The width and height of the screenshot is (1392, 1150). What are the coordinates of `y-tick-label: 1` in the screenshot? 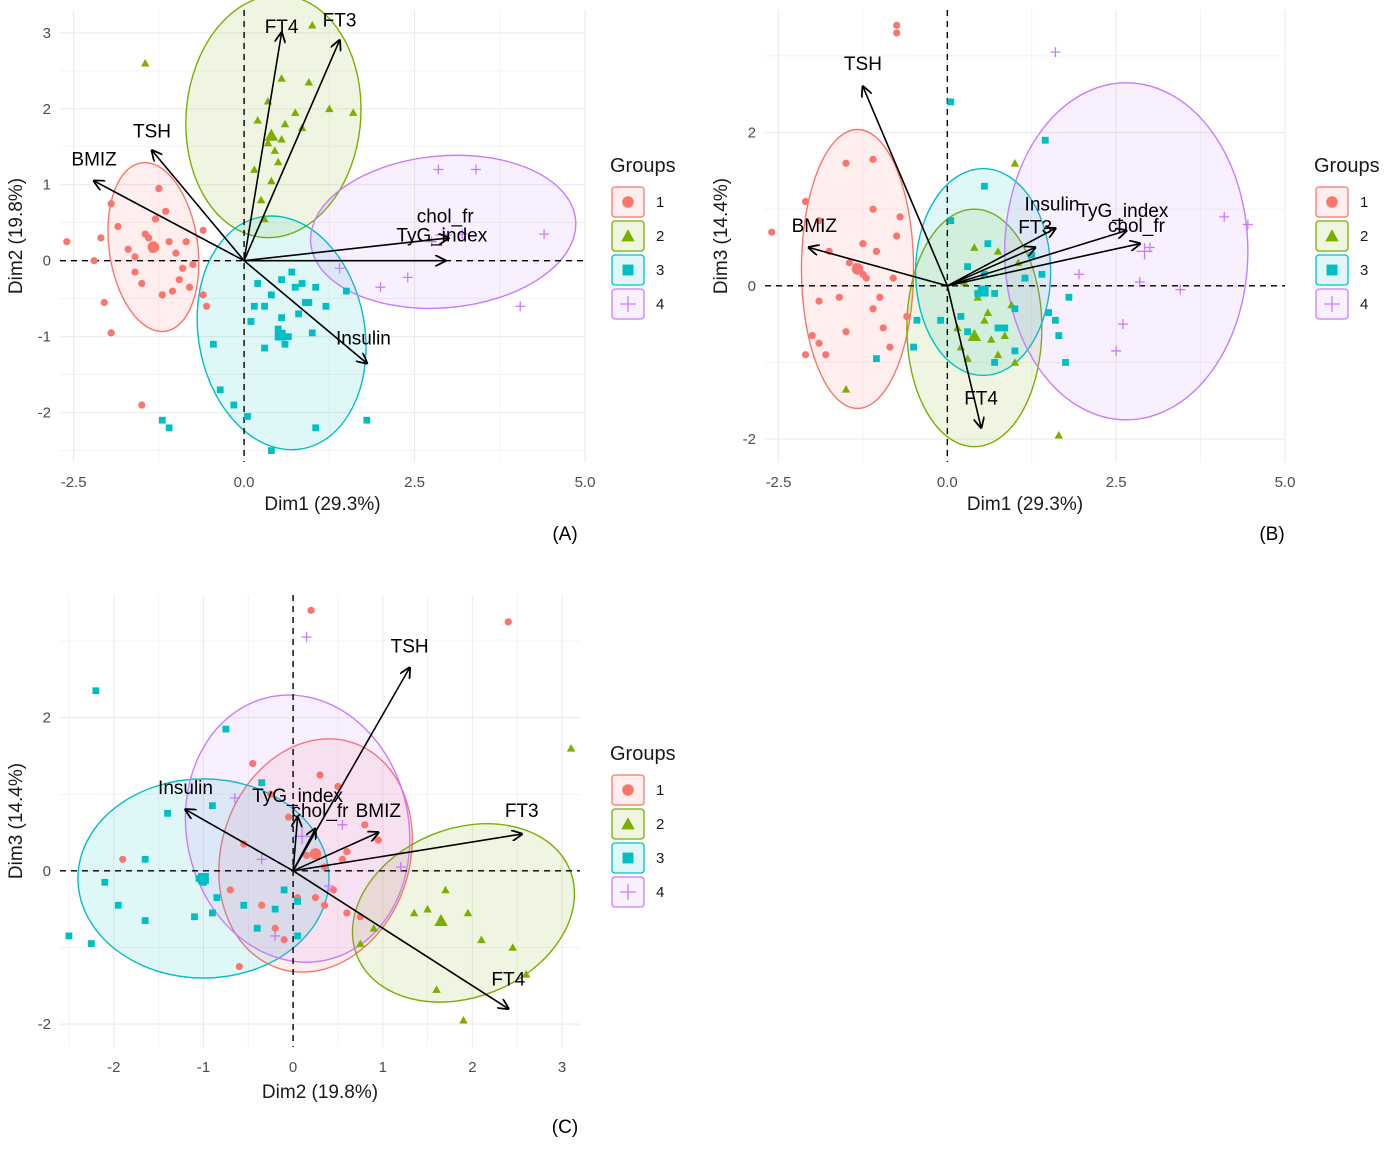 It's located at (47, 185).